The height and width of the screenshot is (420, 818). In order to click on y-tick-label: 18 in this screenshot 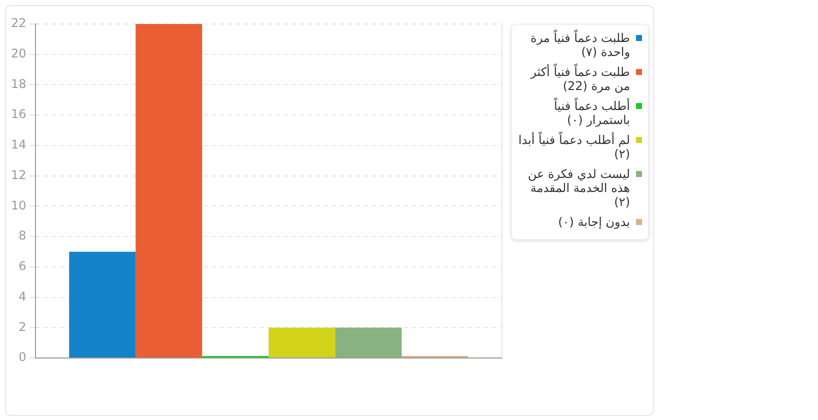, I will do `click(18, 83)`.